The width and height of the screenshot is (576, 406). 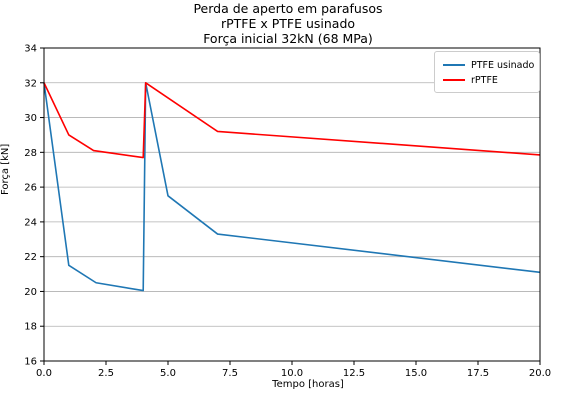 What do you see at coordinates (34, 206) in the screenshot?
I see `y-axis-ticks: 16 18 20 22 24 26 28 30 32 34` at bounding box center [34, 206].